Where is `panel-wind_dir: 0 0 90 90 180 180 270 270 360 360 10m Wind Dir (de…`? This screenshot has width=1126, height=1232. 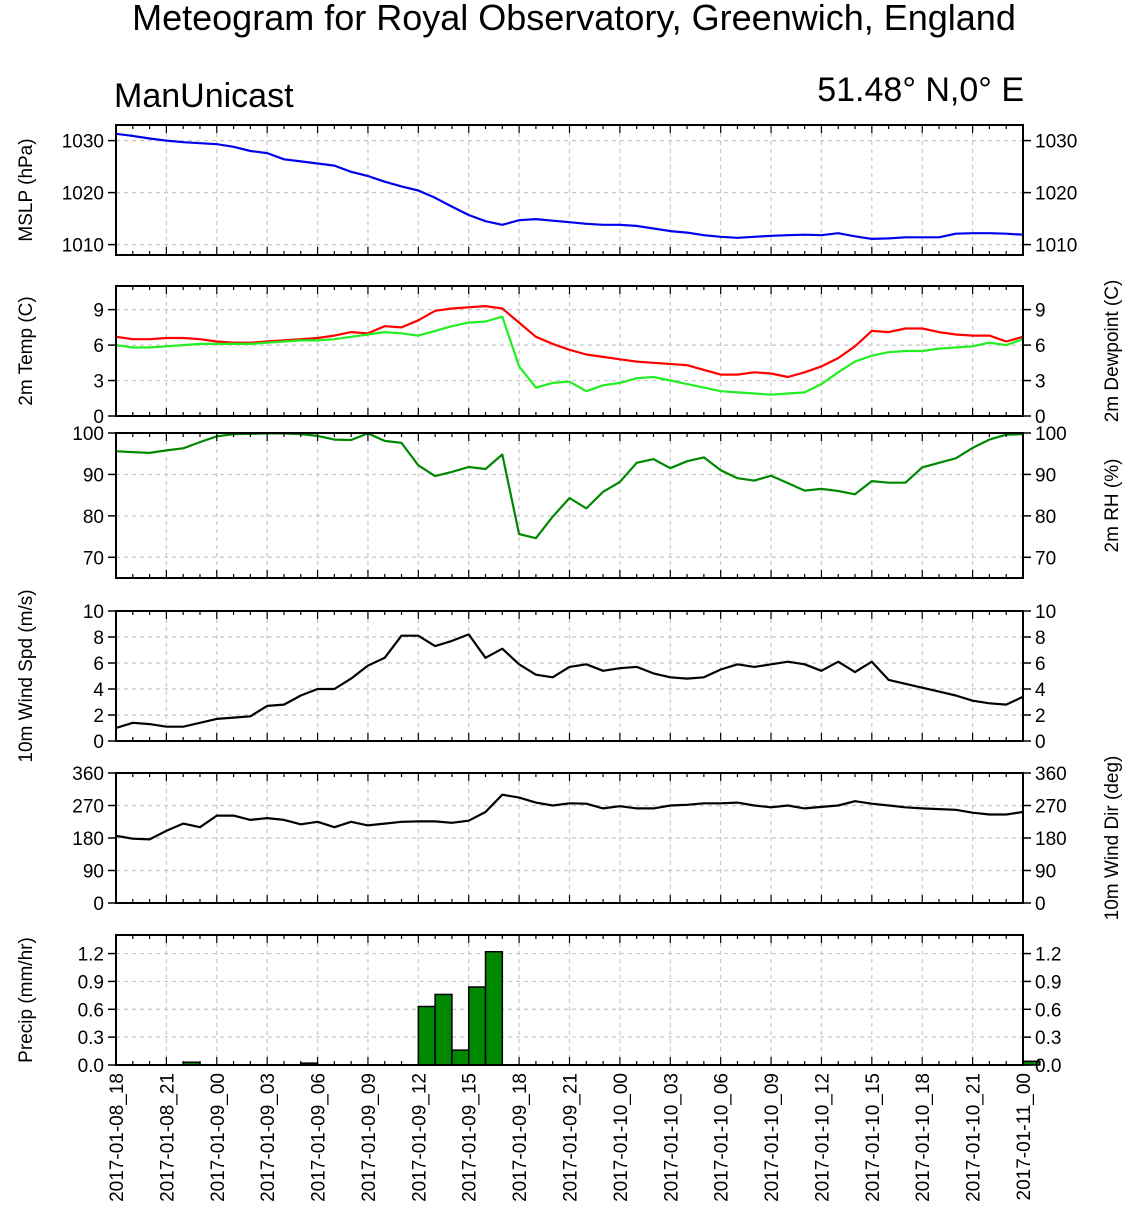
panel-wind_dir: 0 0 90 90 180 180 270 270 360 360 10m Wind Dir (de… is located at coordinates (597, 838).